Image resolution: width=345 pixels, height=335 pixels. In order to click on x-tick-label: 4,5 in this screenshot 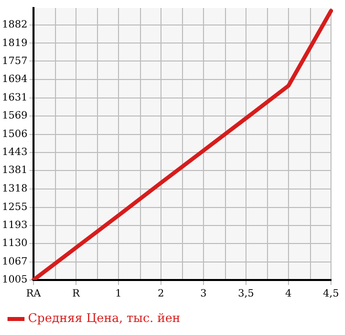, I will do `click(331, 294)`.